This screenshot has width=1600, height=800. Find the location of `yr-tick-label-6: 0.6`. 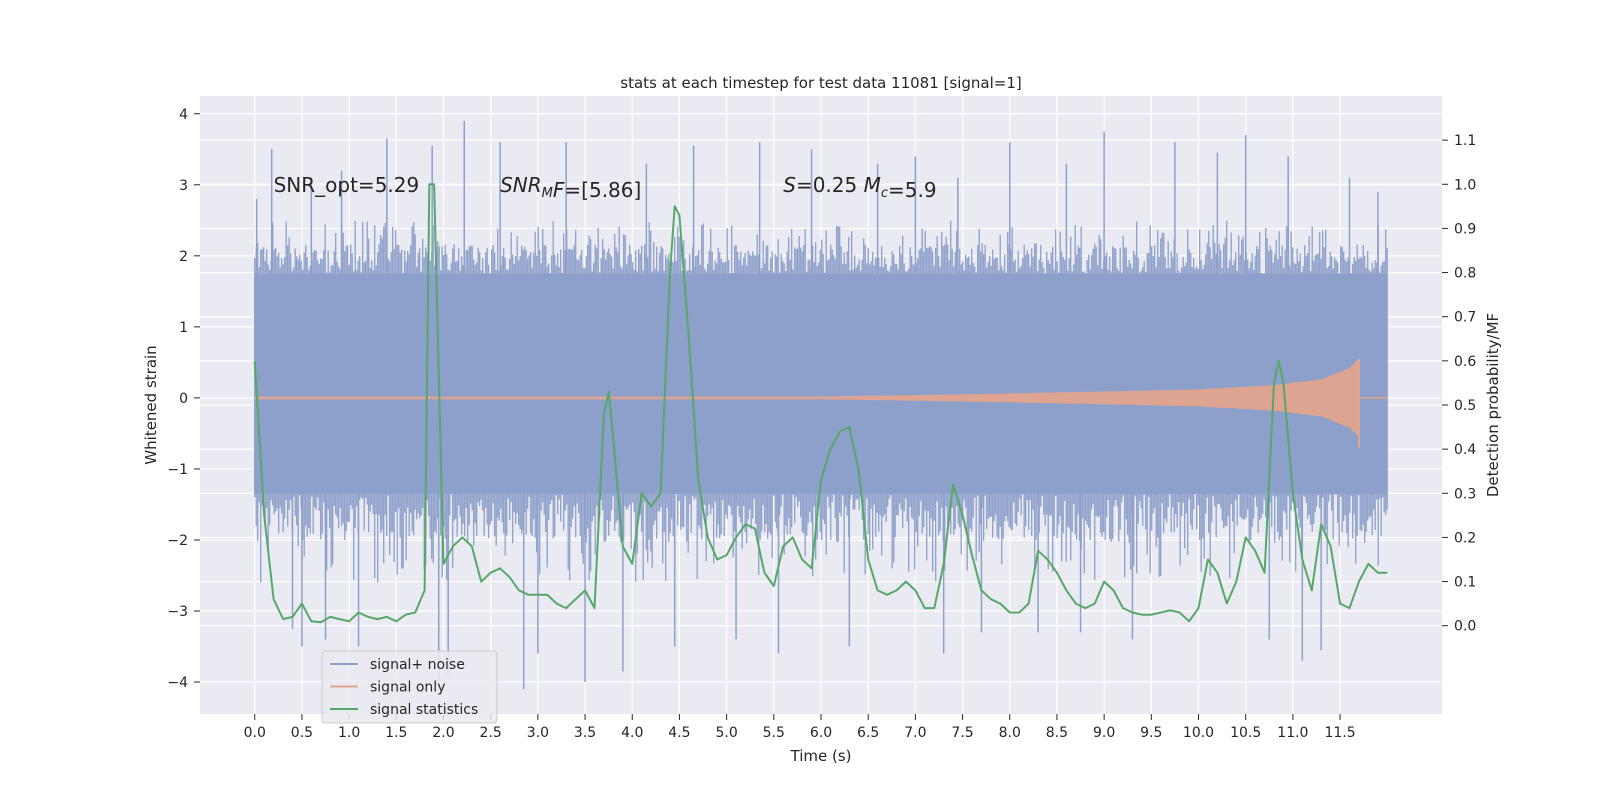

yr-tick-label-6: 0.6 is located at coordinates (1465, 362).